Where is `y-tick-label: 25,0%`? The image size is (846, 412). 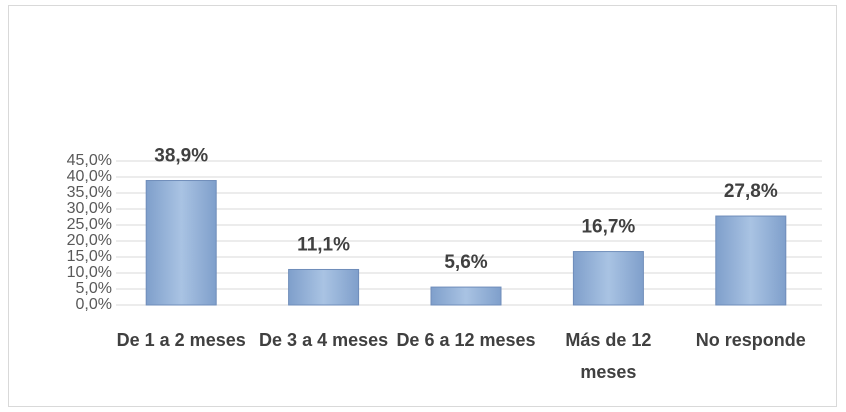 y-tick-label: 25,0% is located at coordinates (89, 224).